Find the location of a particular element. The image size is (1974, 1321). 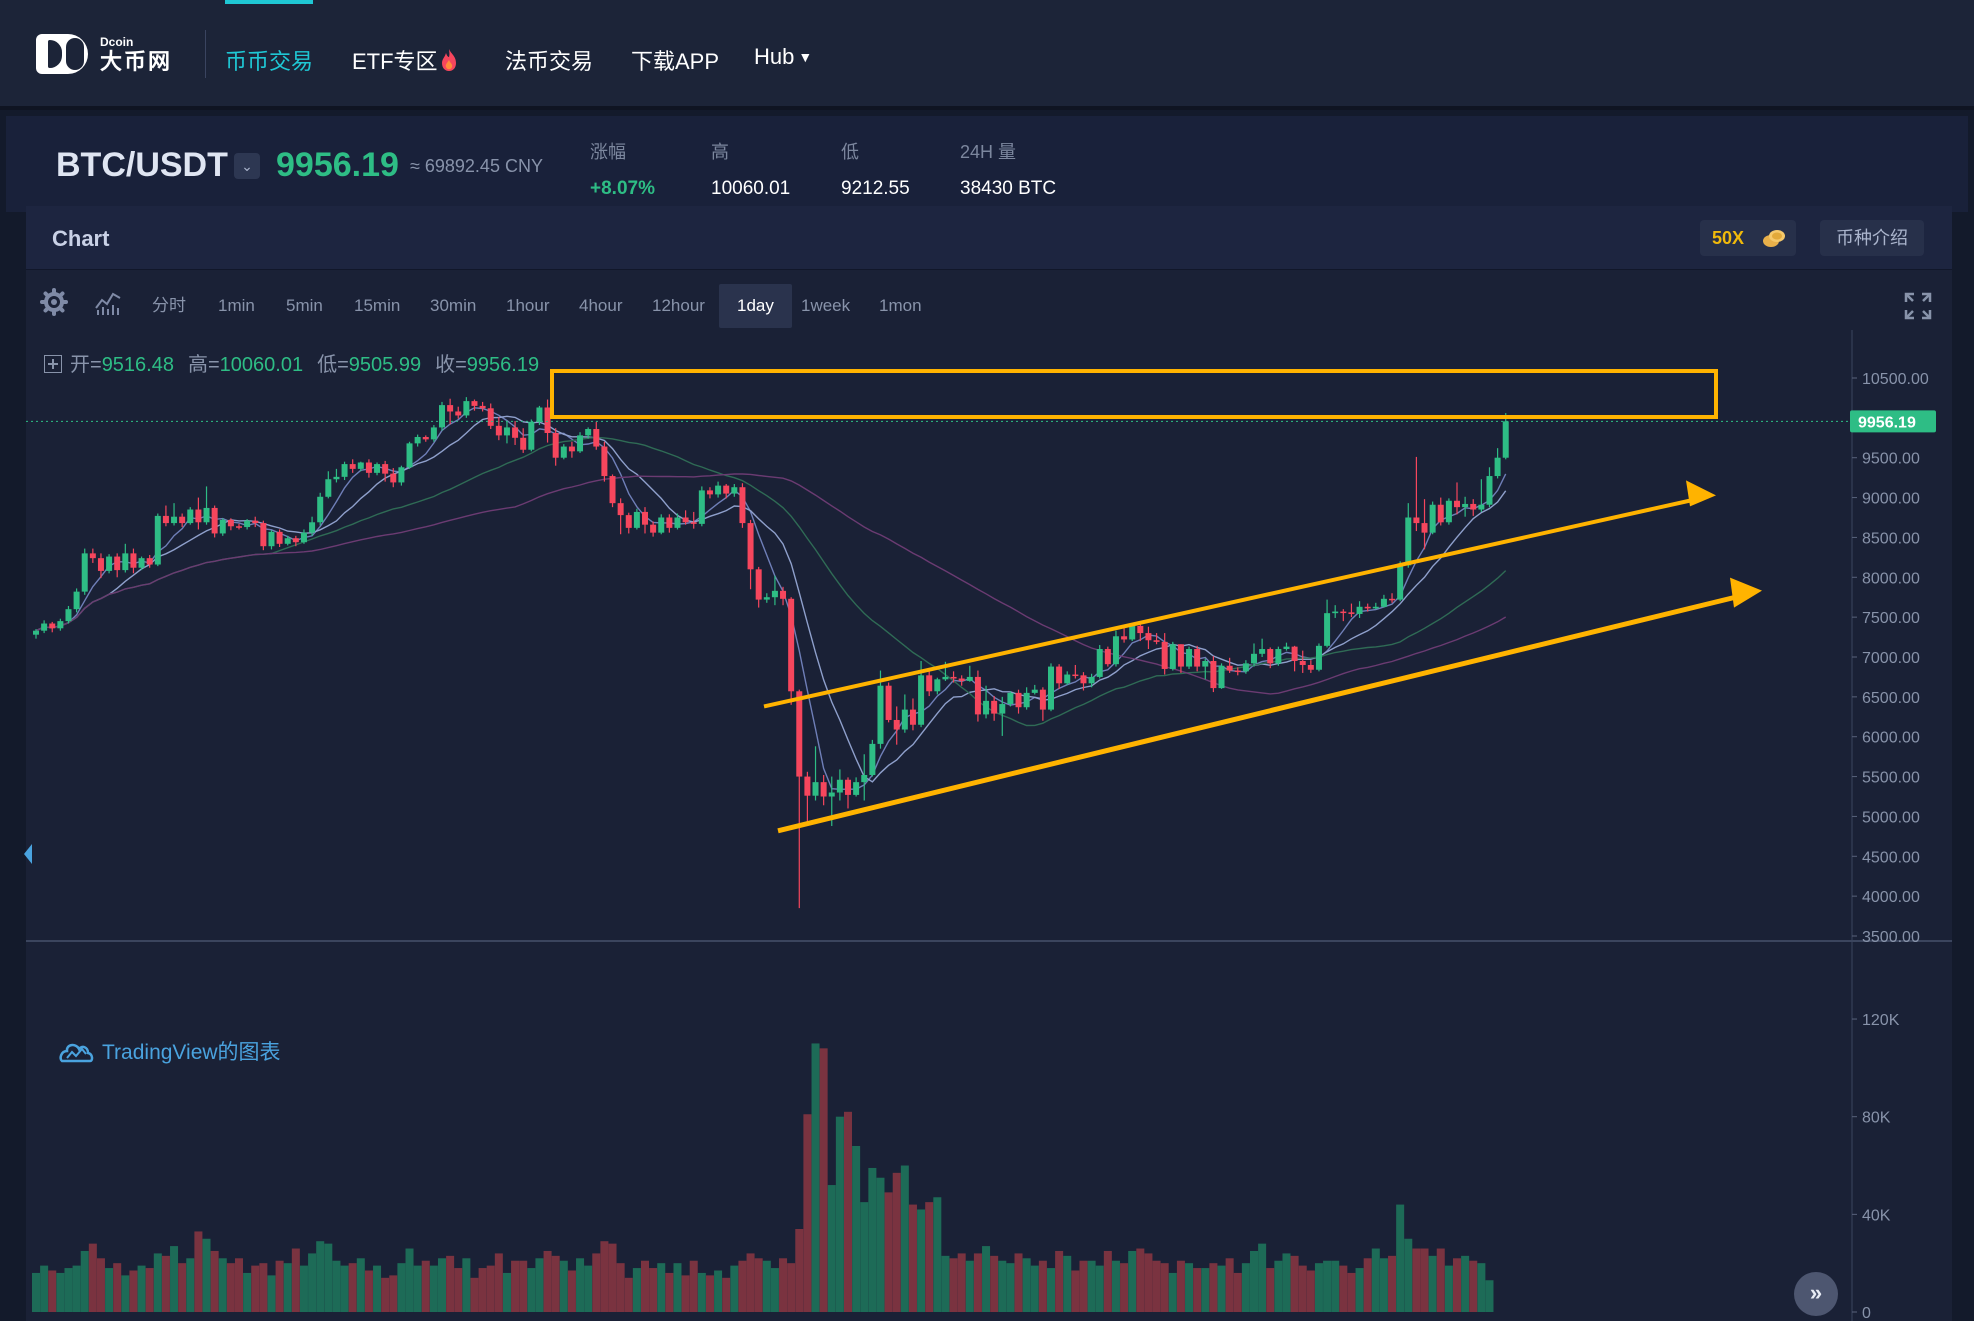

timeframe-1day: 1day is located at coordinates (755, 306).